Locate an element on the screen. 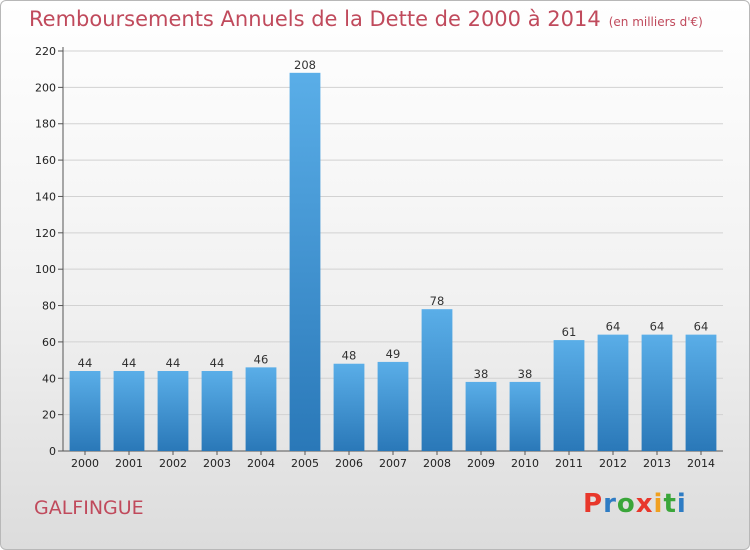 The width and height of the screenshot is (750, 550). proxiti-logo: Proxiti is located at coordinates (635, 504).